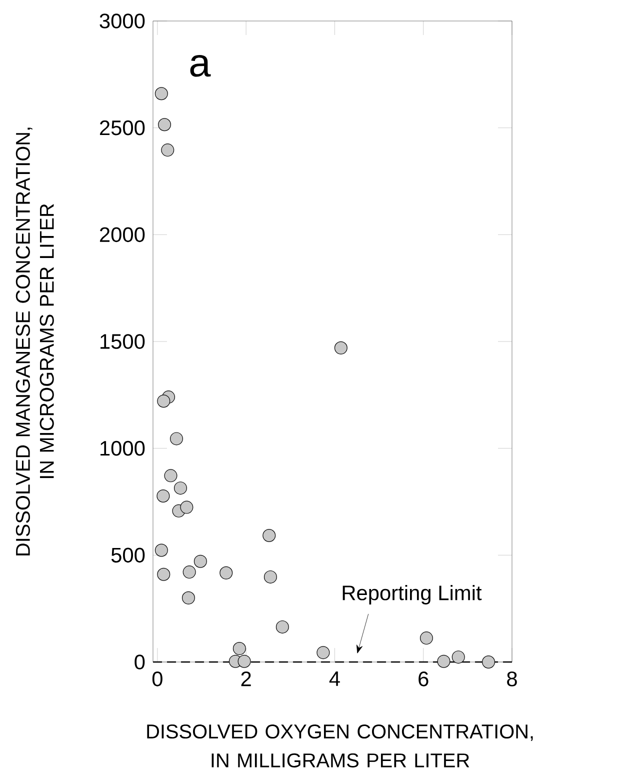 The height and width of the screenshot is (780, 628). Describe the element at coordinates (122, 234) in the screenshot. I see `y-tick-label: 2000` at that location.